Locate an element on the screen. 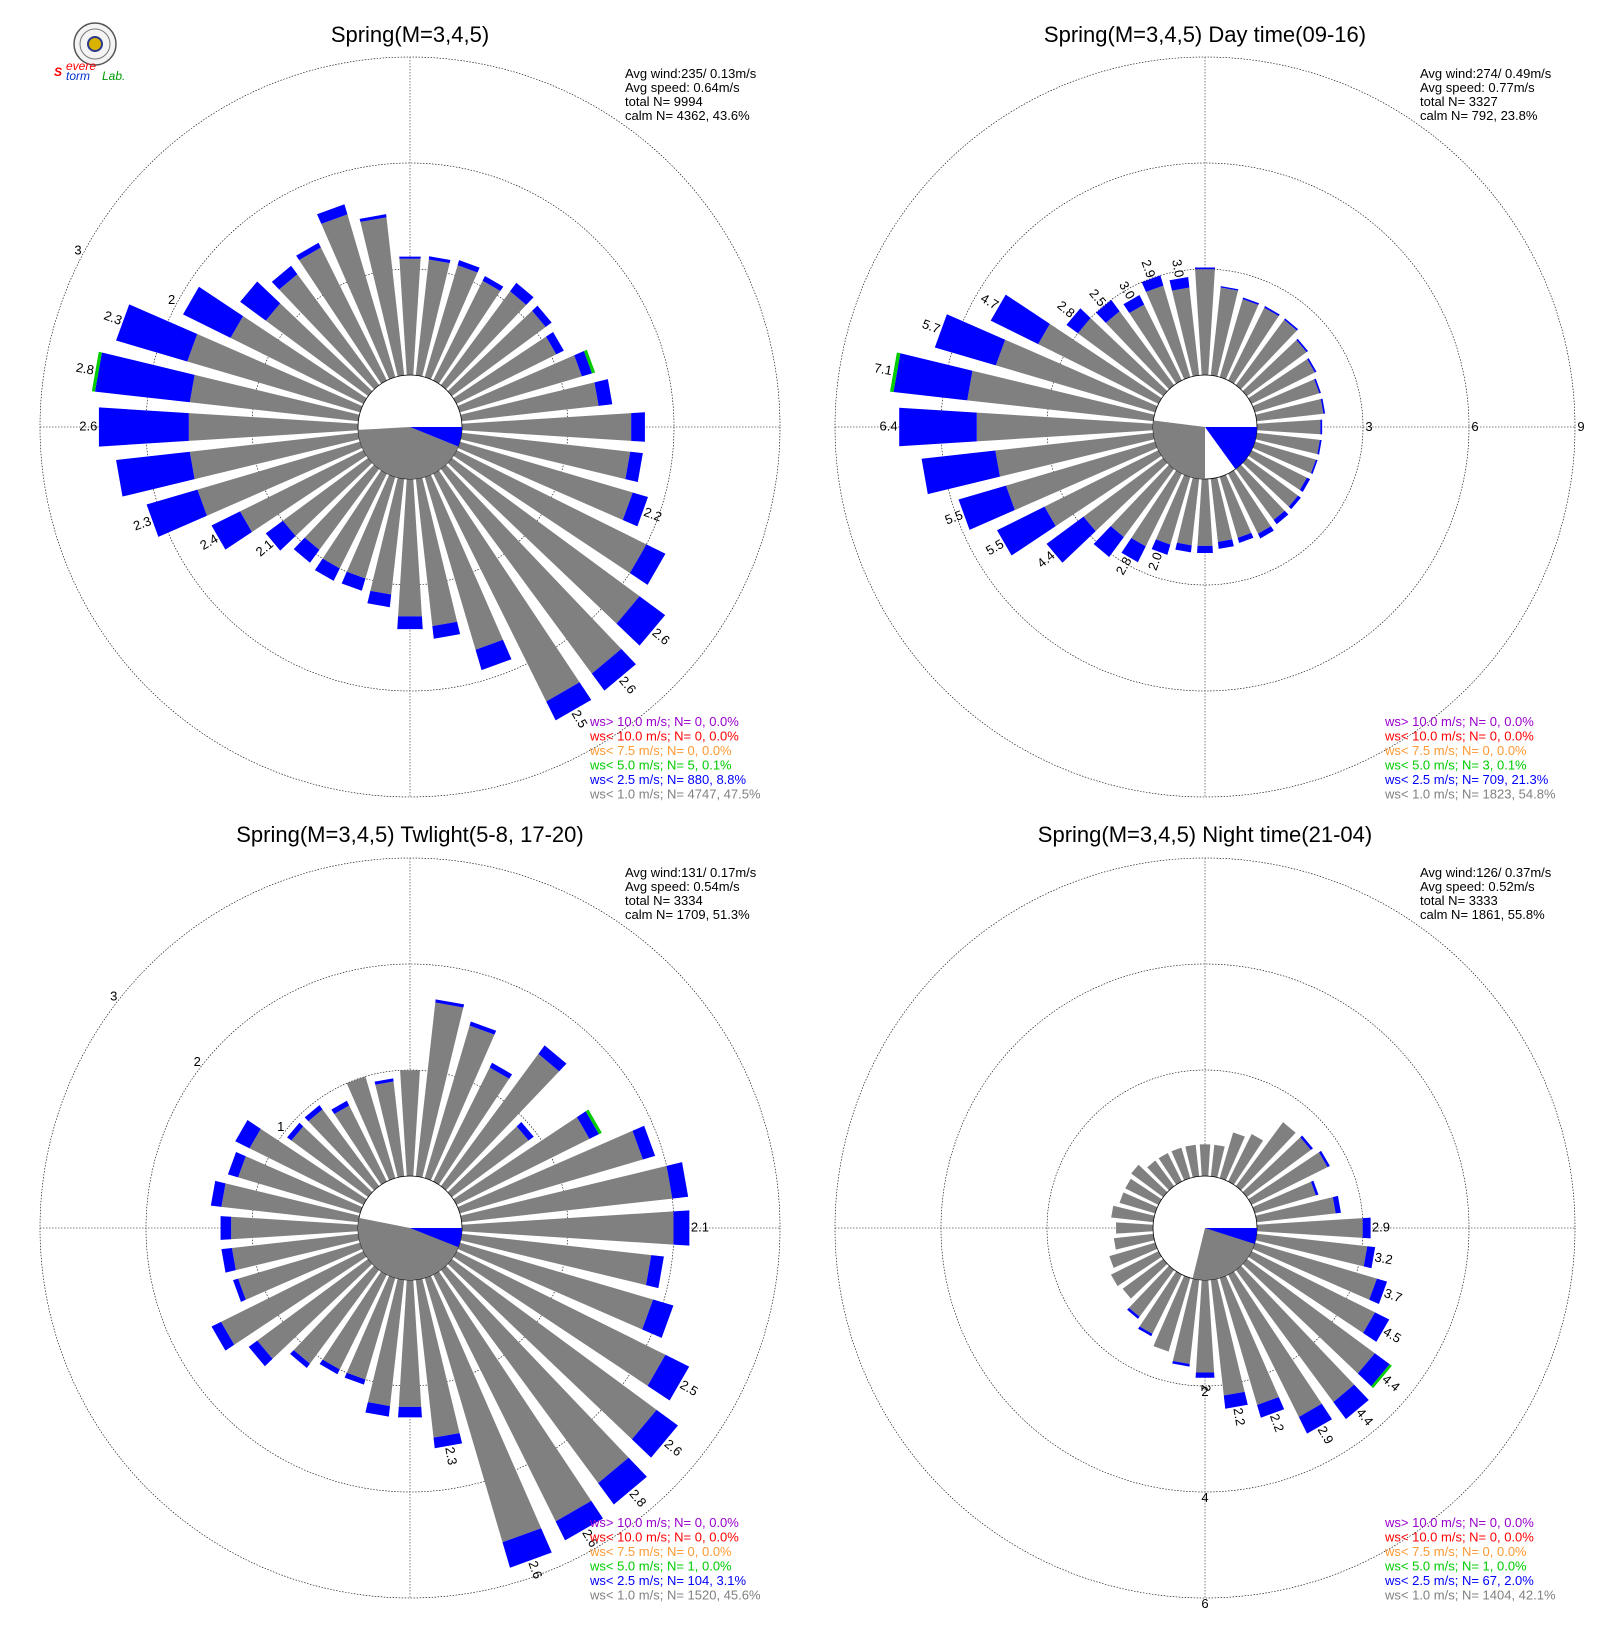 This screenshot has height=1640, width=1620. logo-text-severe: evere is located at coordinates (81, 66).